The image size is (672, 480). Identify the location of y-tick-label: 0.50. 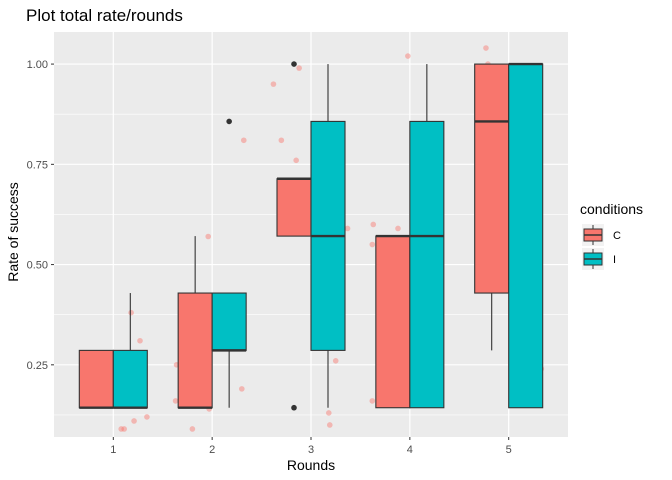
(37, 266).